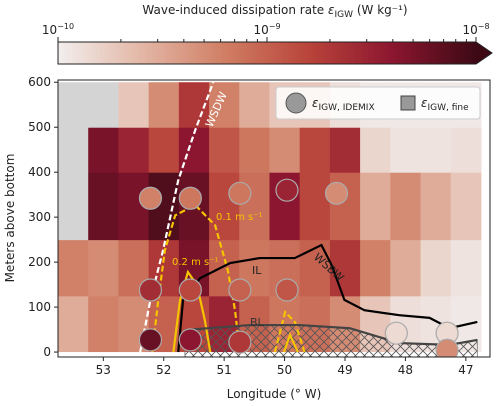 Image resolution: width=500 pixels, height=406 pixels. What do you see at coordinates (58, 29) in the screenshot?
I see `colorbar-tick-label: 10−10` at bounding box center [58, 29].